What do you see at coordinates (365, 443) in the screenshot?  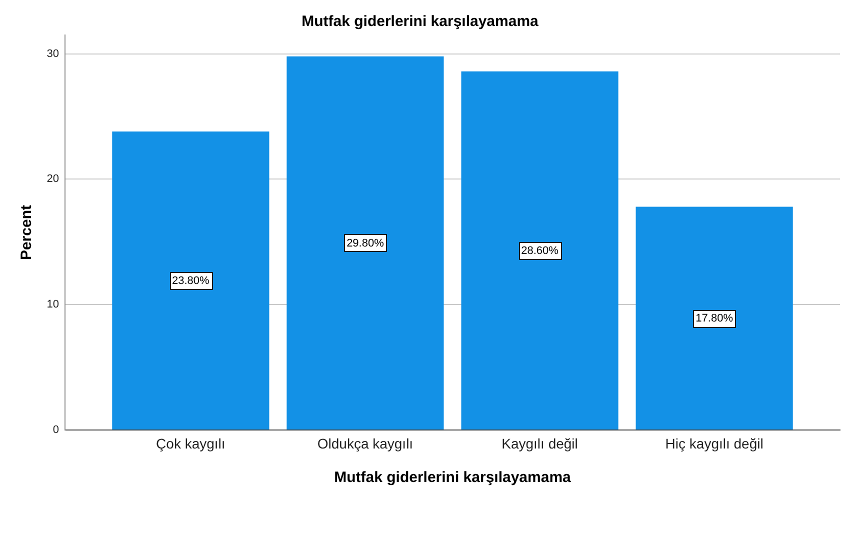 I see `x-tick-label: Oldukça kaygılı` at bounding box center [365, 443].